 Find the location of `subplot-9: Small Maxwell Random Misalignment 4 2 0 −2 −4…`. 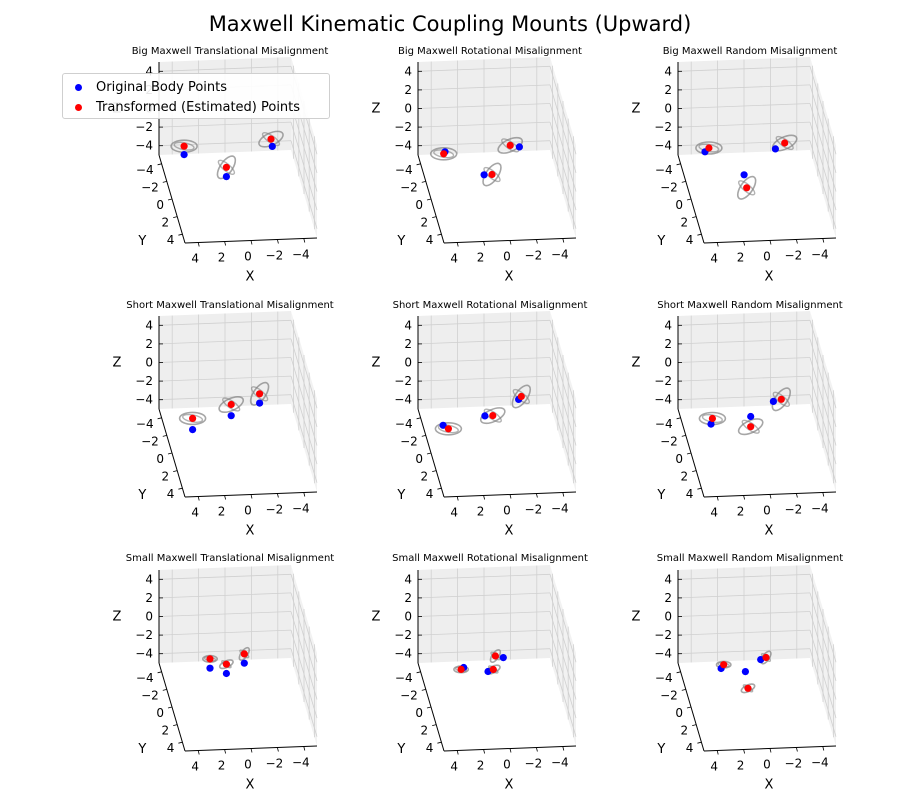

subplot-9: Small Maxwell Random Misalignment 4 2 0 −2 −4… is located at coordinates (738, 673).